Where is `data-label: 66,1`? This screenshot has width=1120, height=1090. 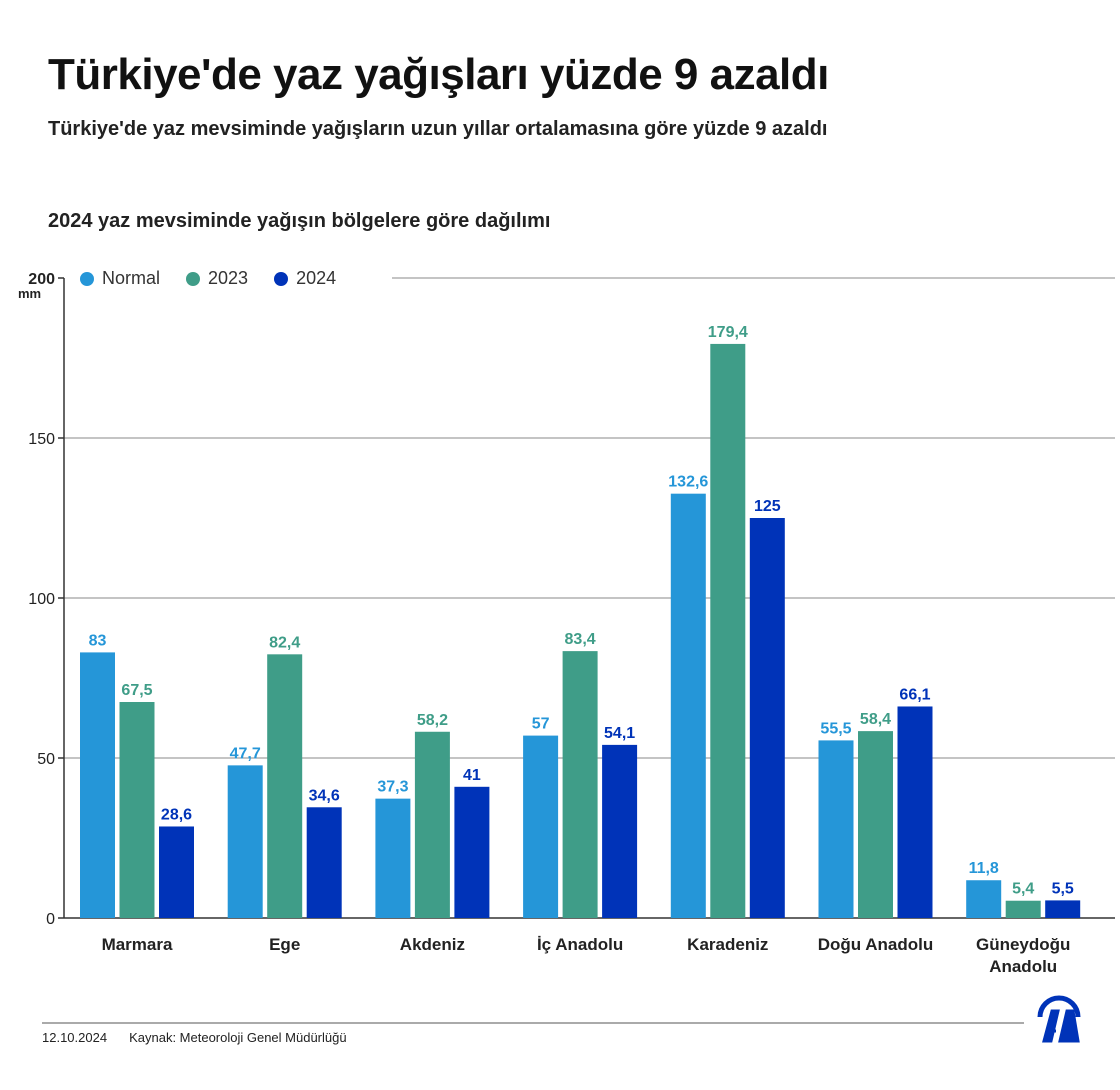
data-label: 66,1 is located at coordinates (914, 694).